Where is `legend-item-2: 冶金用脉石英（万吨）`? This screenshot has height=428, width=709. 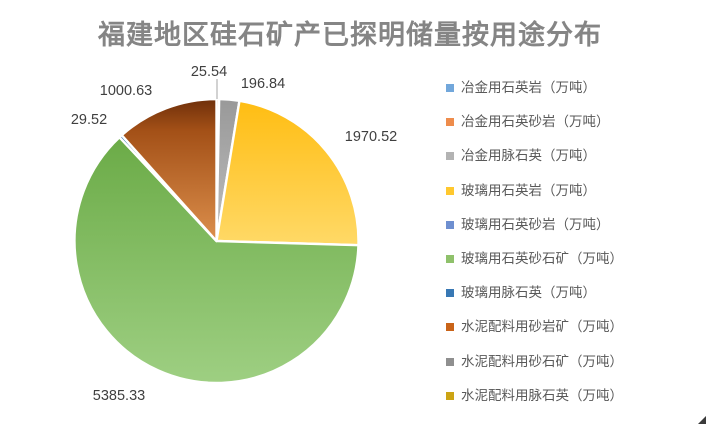 legend-item-2: 冶金用脉石英（万吨） is located at coordinates (575, 156).